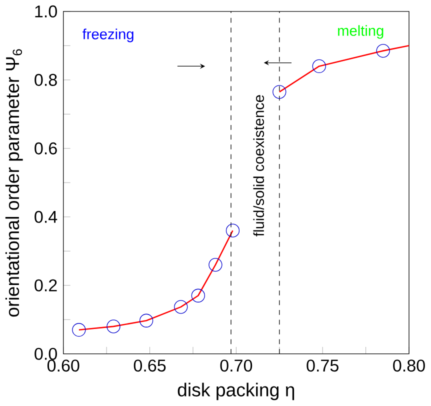 This screenshot has width=431, height=406. Describe the element at coordinates (236, 391) in the screenshot. I see `x-axis-title: disk packing η` at that location.